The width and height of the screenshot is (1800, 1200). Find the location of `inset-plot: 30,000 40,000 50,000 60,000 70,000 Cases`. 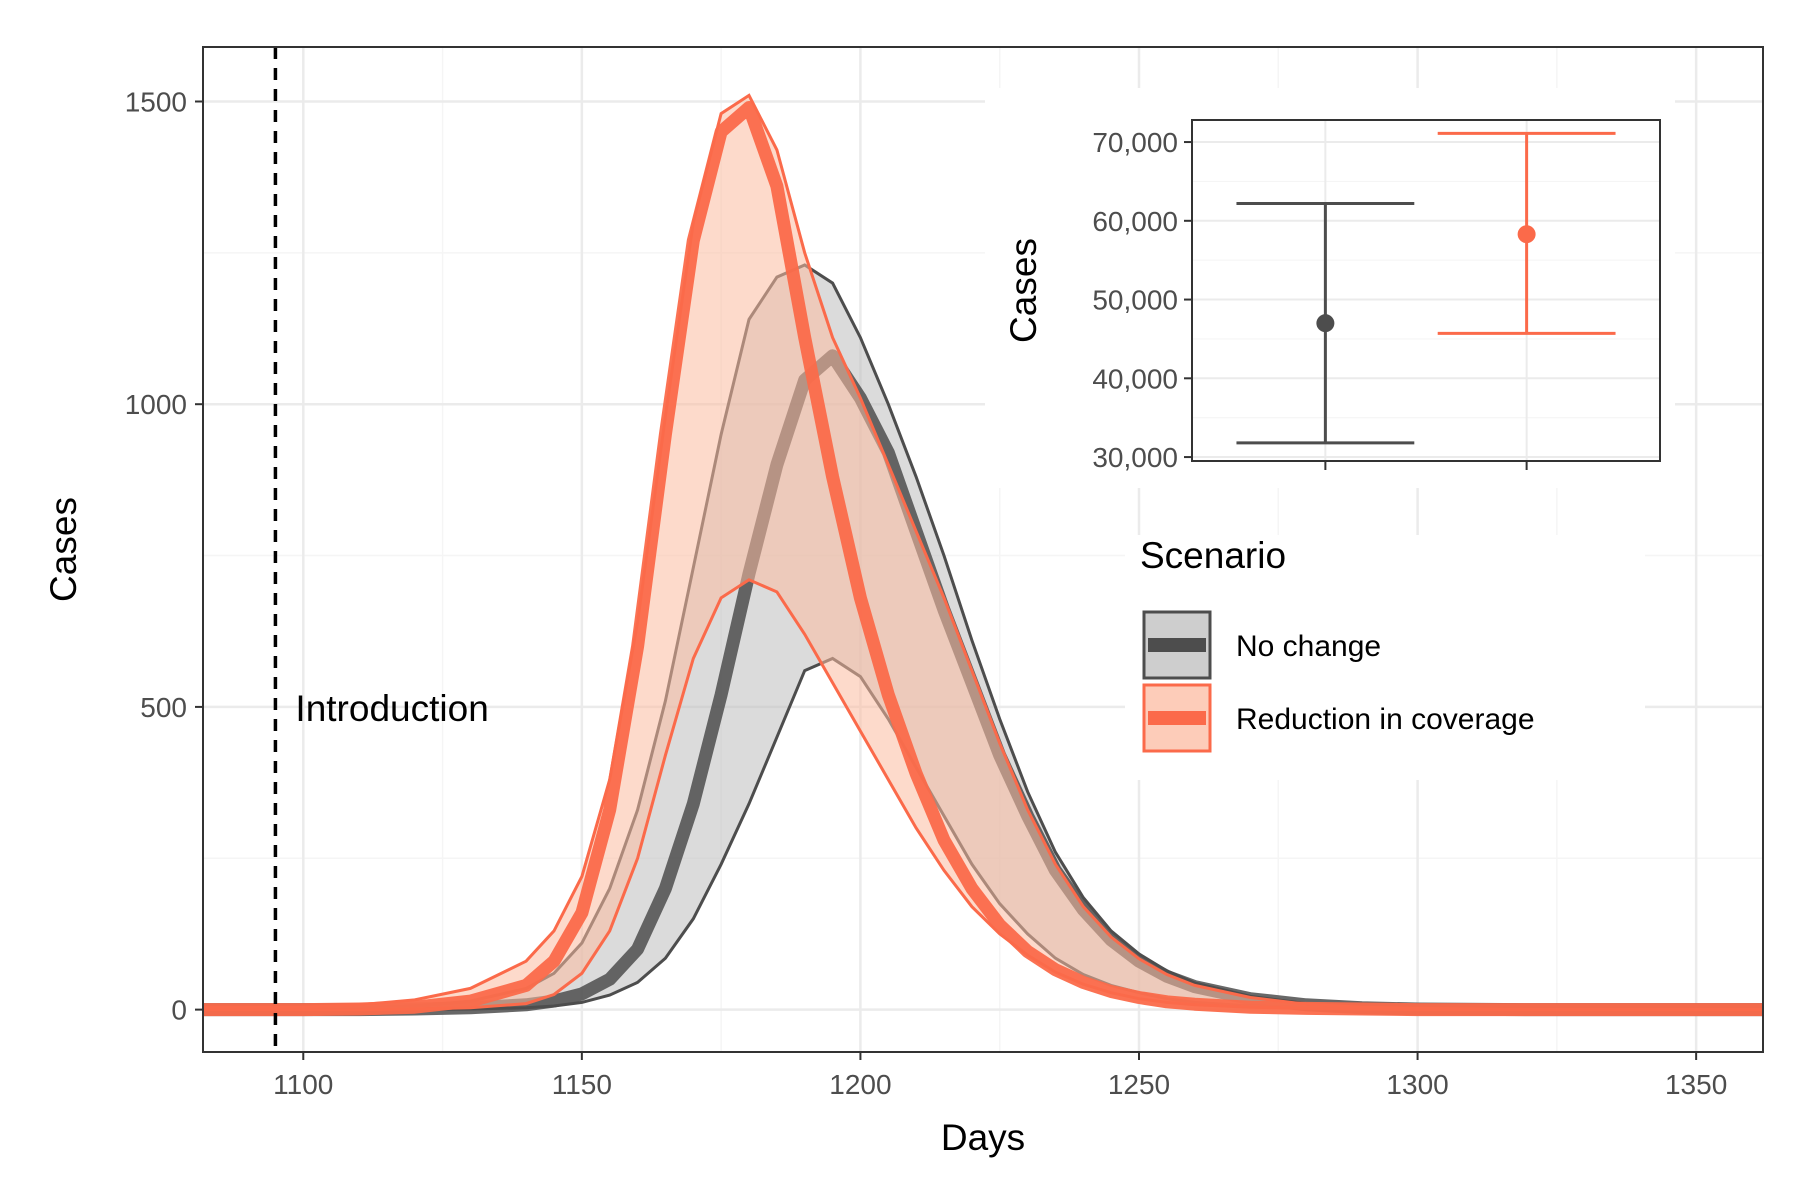

inset-plot: 30,000 40,000 50,000 60,000 70,000 Cases is located at coordinates (1330, 288).